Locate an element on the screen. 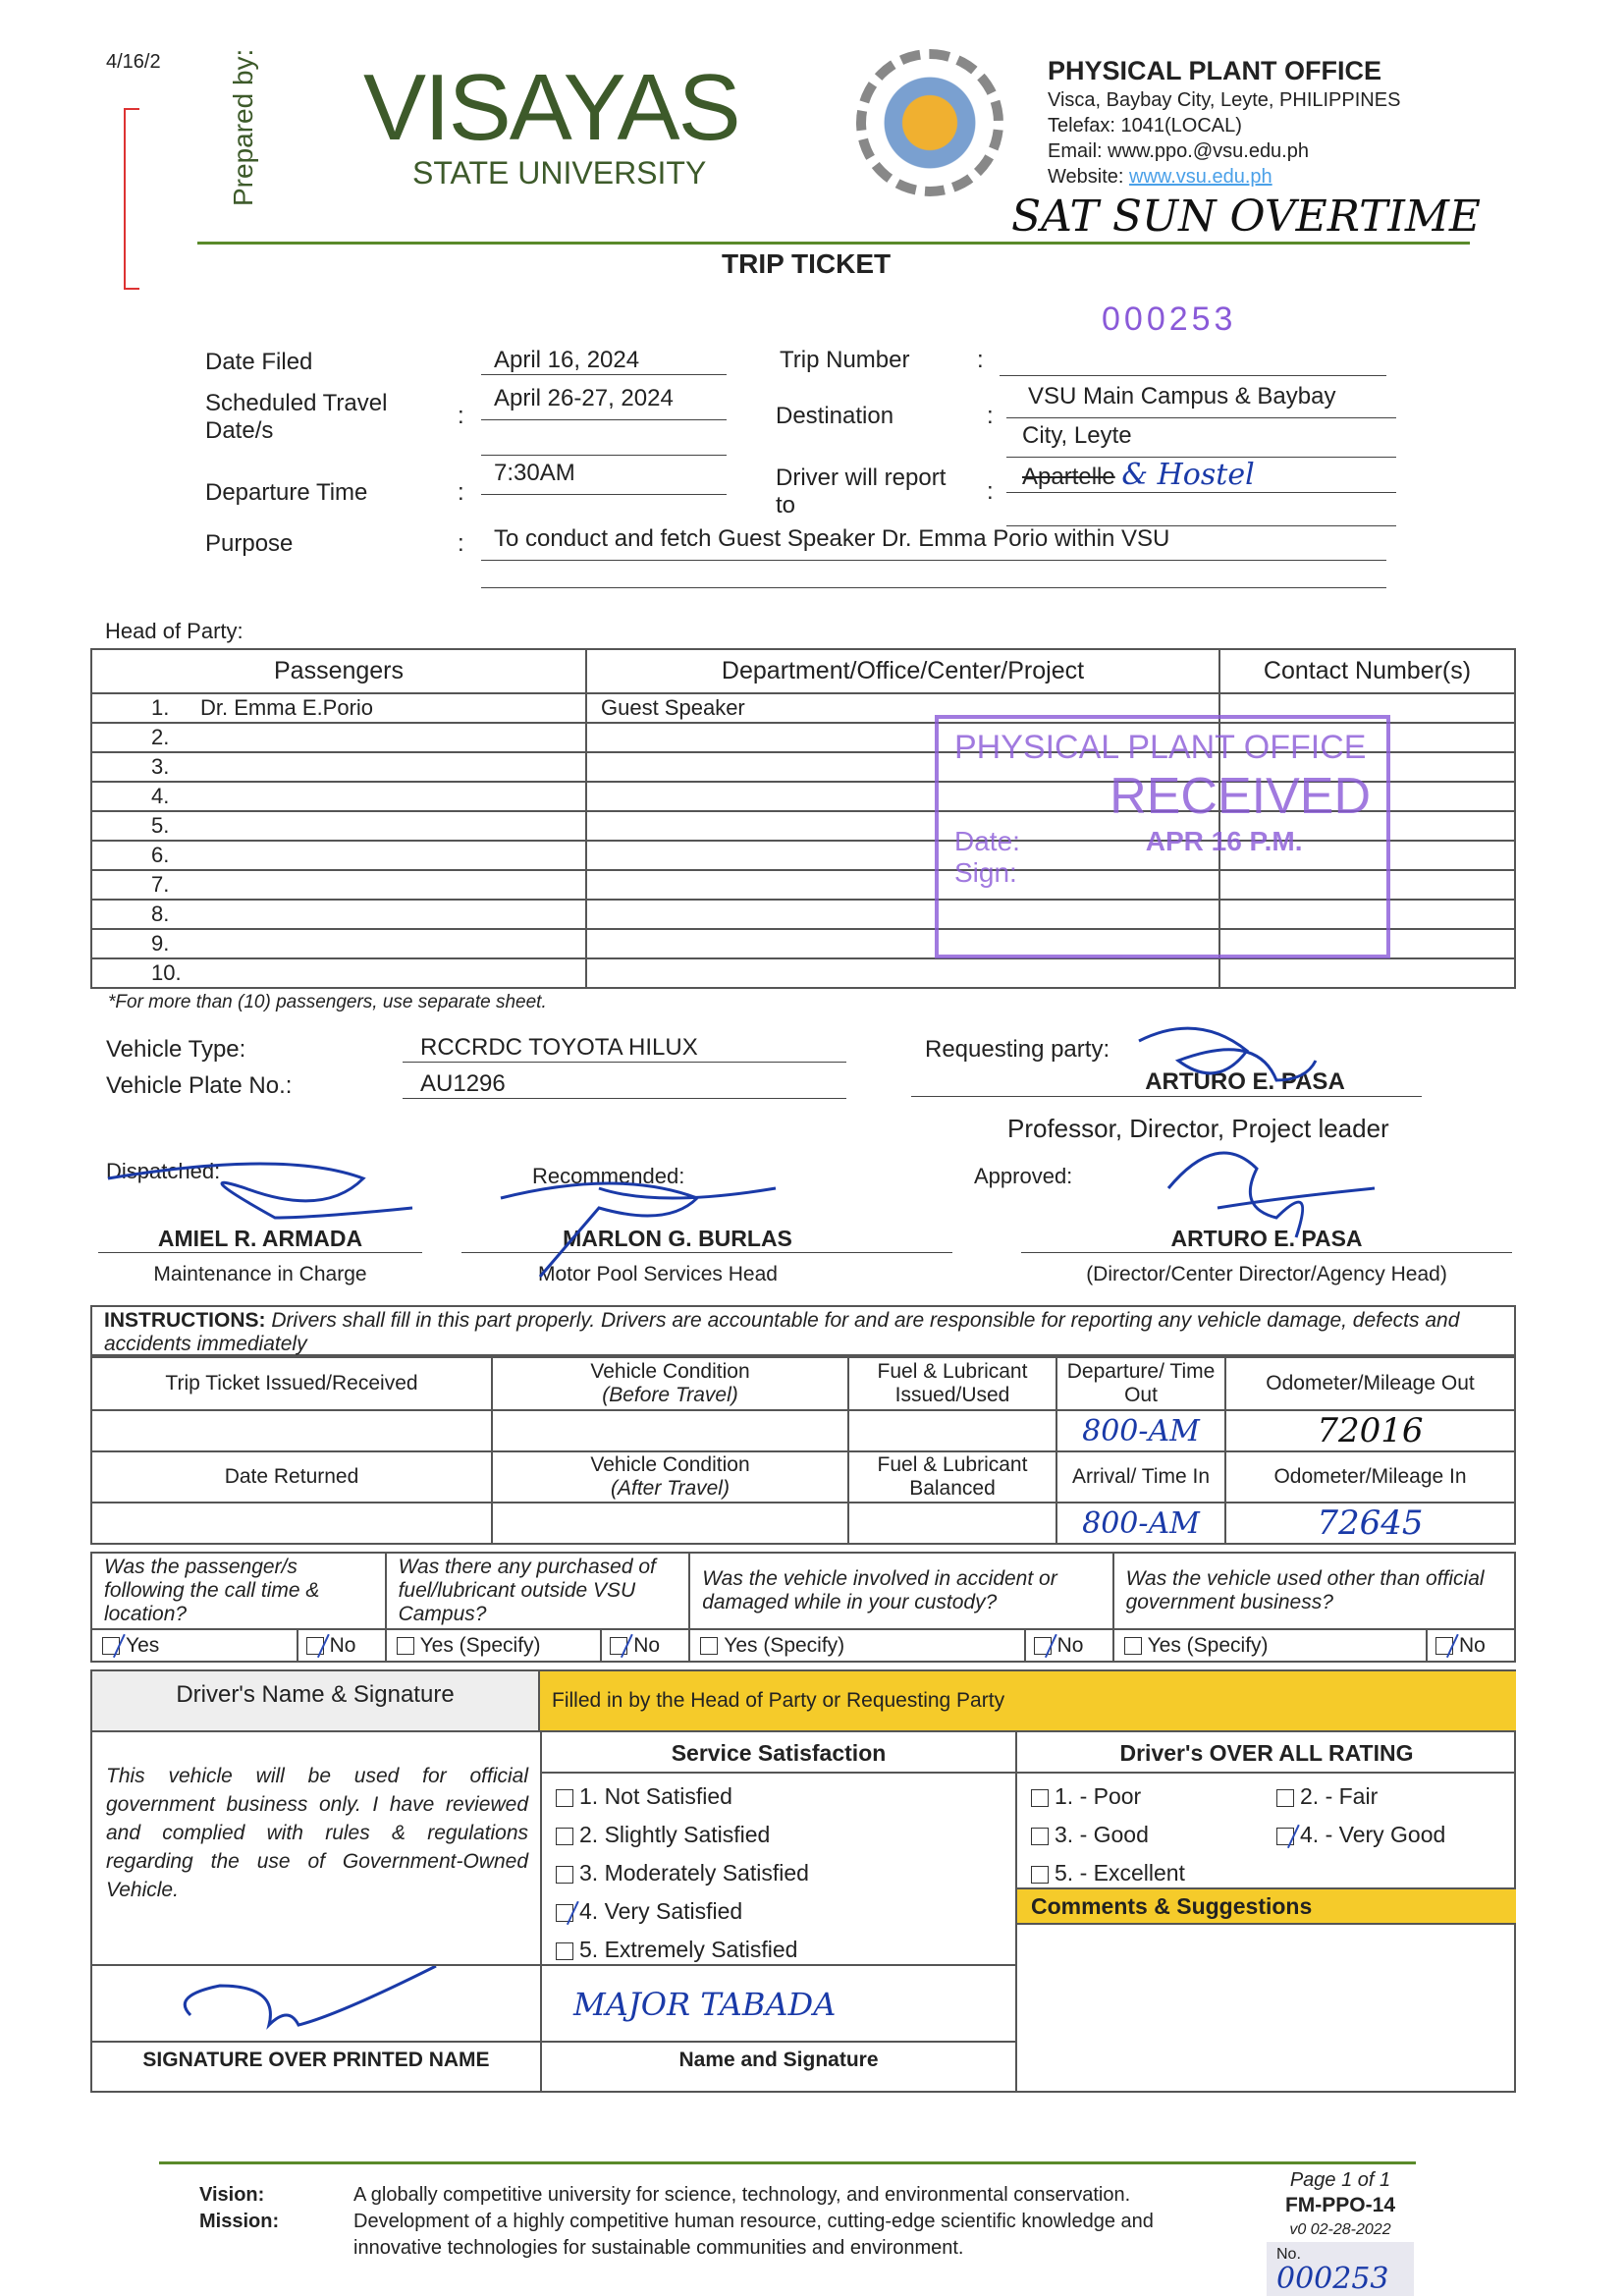 Image resolution: width=1624 pixels, height=2296 pixels. time-in-value: 800-AM is located at coordinates (1141, 1523).